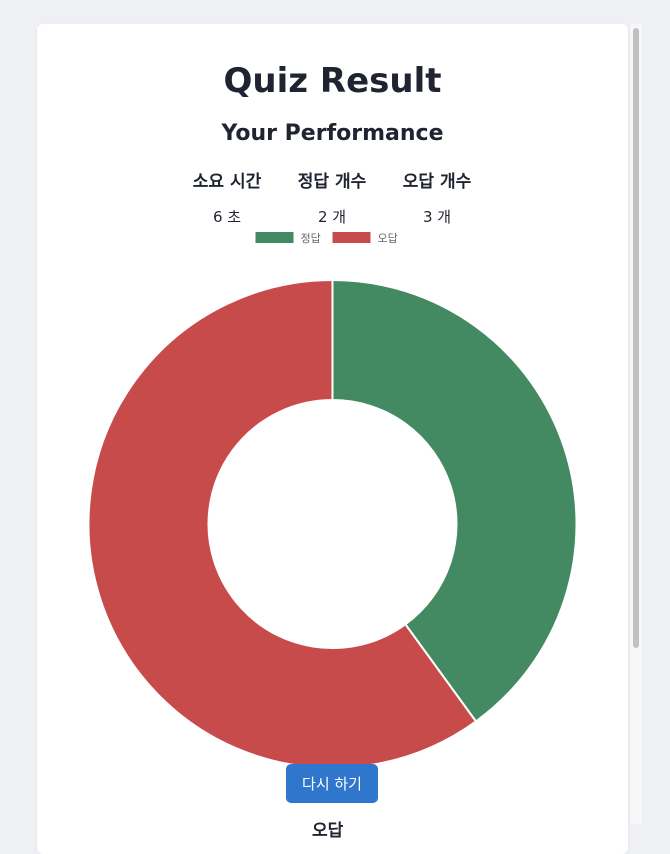  I want to click on stat-wrong: 오답 개수 3 개, so click(437, 199).